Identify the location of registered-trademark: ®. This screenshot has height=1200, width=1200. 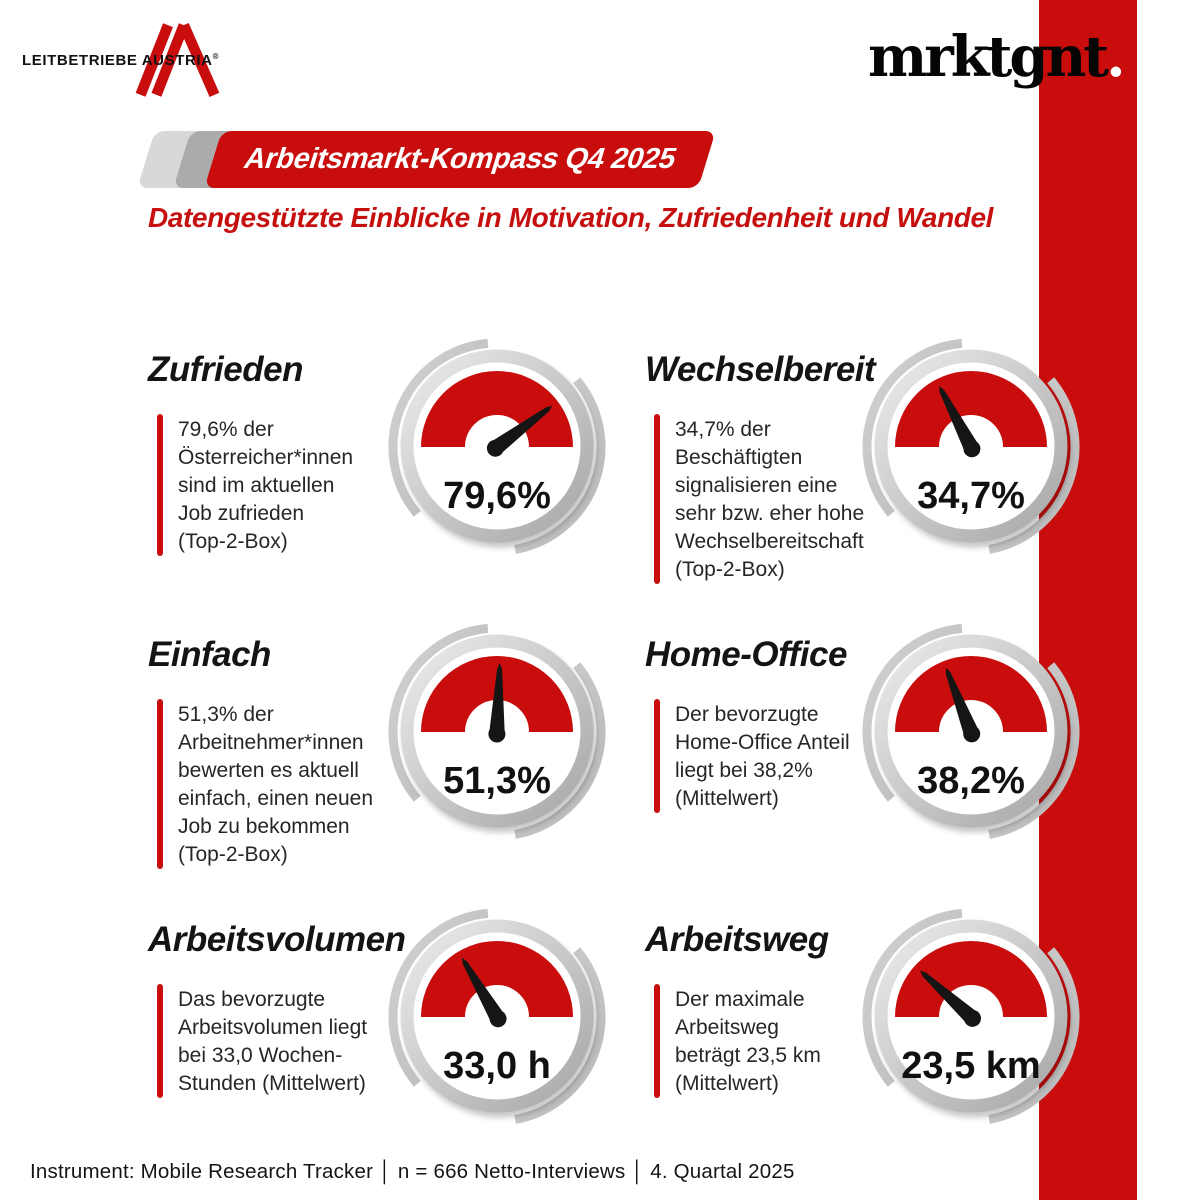
(216, 56).